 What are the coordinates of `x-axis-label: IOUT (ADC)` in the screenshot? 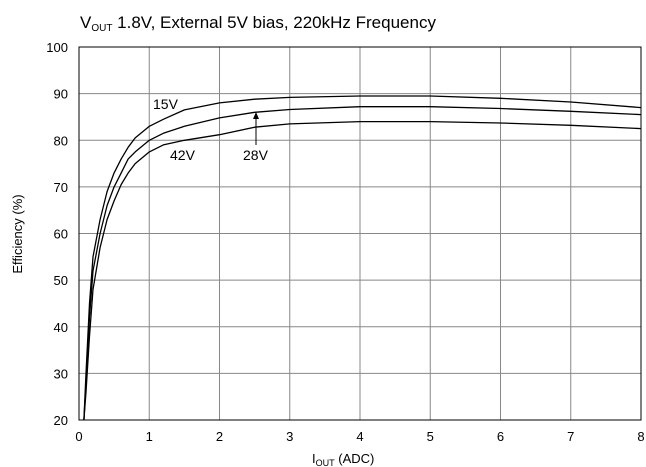 It's located at (343, 459).